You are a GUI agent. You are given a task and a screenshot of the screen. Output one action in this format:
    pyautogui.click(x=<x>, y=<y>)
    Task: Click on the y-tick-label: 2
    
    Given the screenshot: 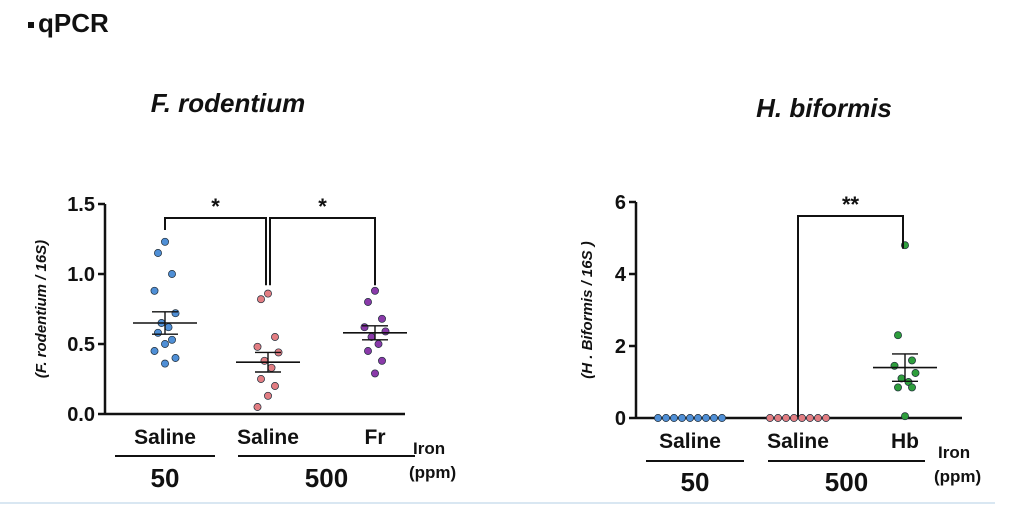 What is the action you would take?
    pyautogui.click(x=620, y=347)
    